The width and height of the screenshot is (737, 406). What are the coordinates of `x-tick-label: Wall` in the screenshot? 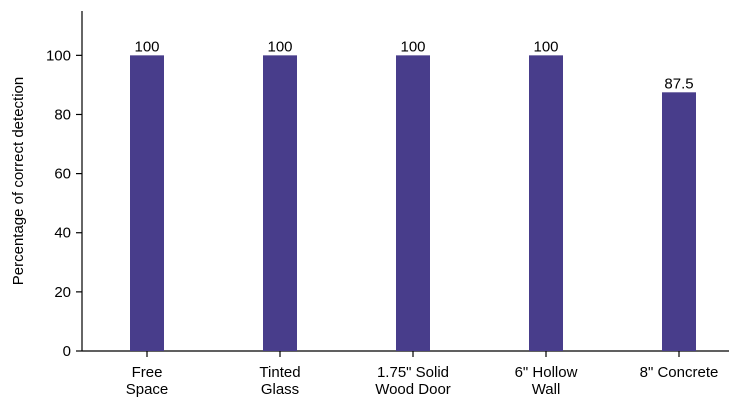 It's located at (546, 389).